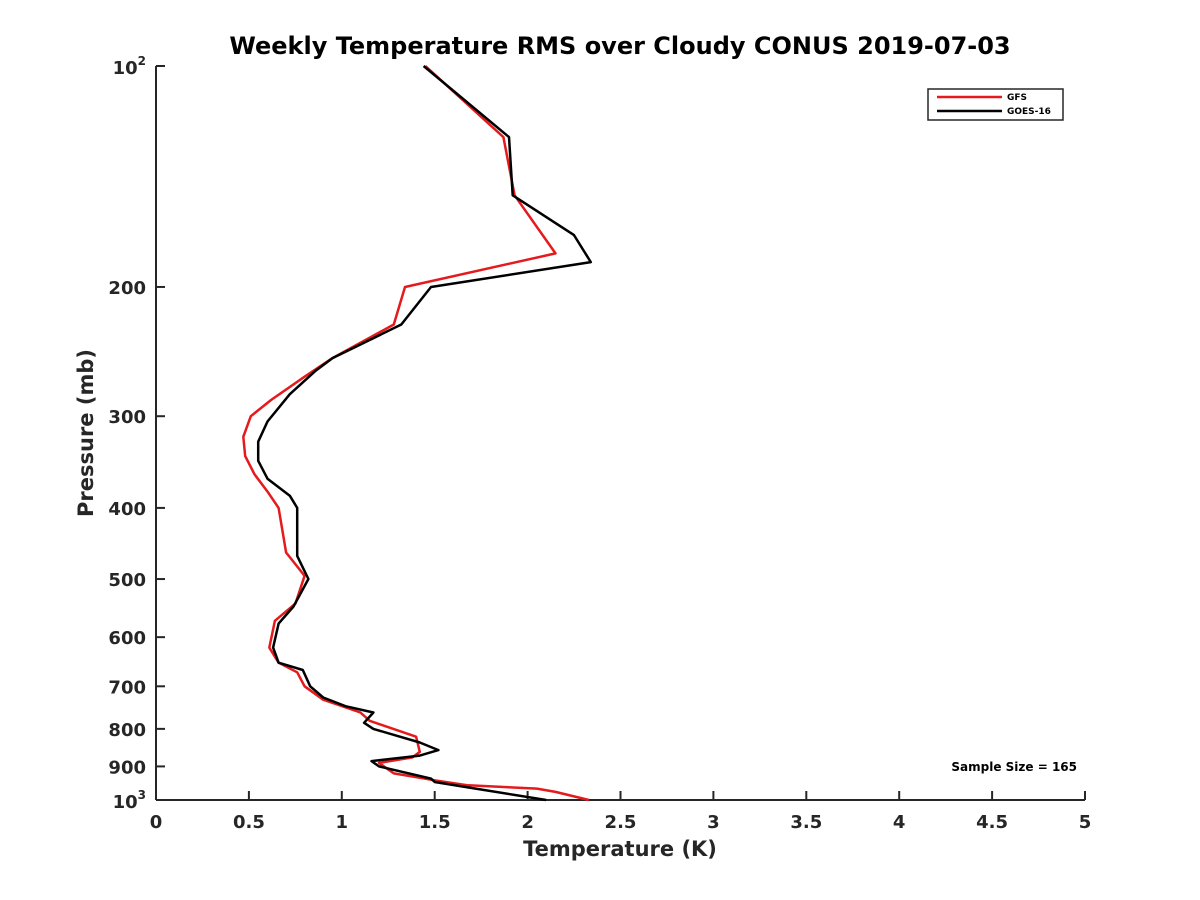 The height and width of the screenshot is (900, 1200). Describe the element at coordinates (342, 822) in the screenshot. I see `x-tick-label: 1` at that location.